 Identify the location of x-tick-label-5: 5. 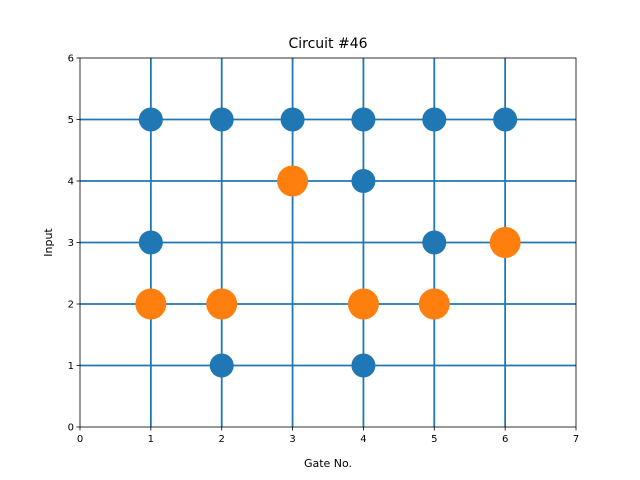
(434, 439).